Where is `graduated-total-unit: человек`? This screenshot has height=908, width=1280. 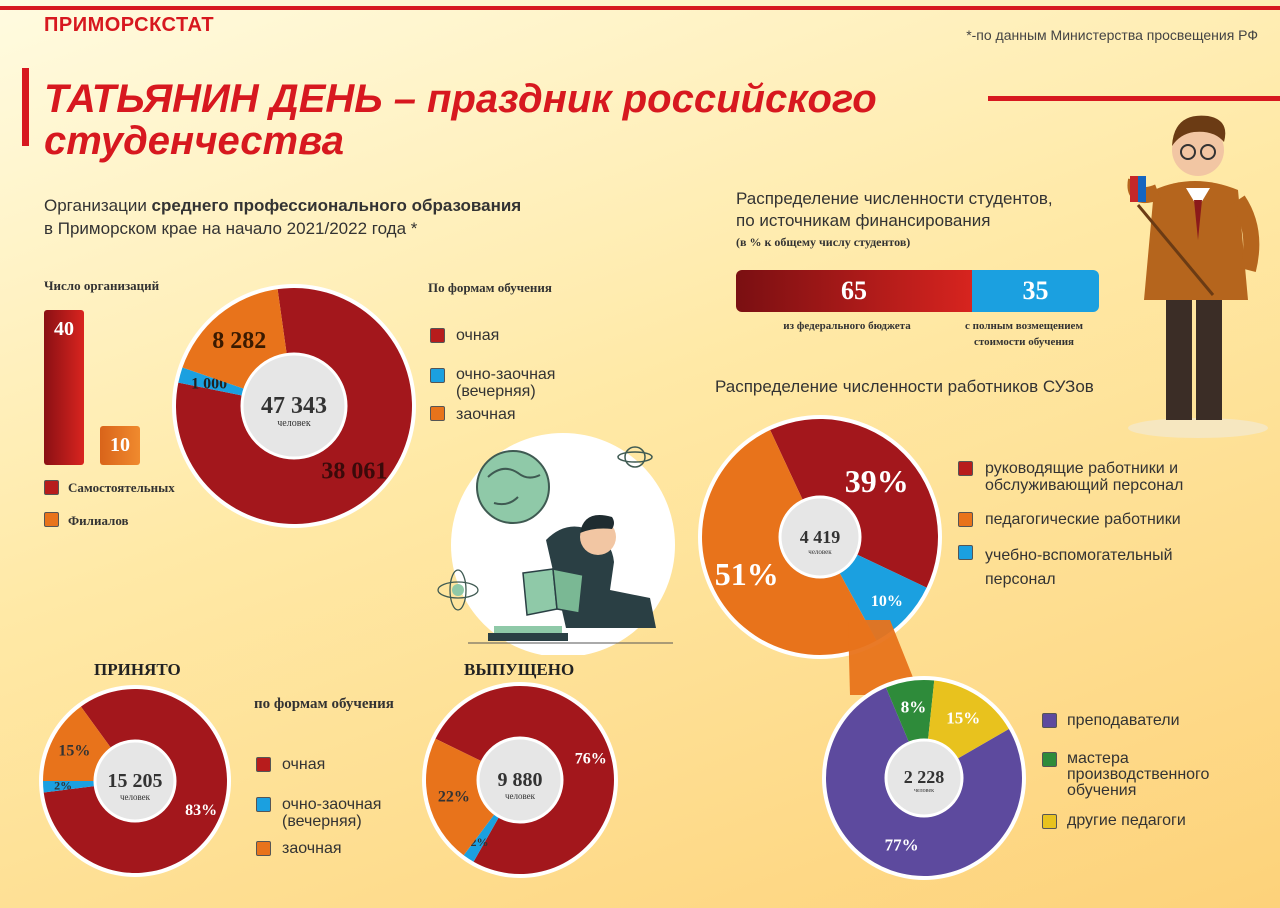 graduated-total-unit: человек is located at coordinates (520, 796).